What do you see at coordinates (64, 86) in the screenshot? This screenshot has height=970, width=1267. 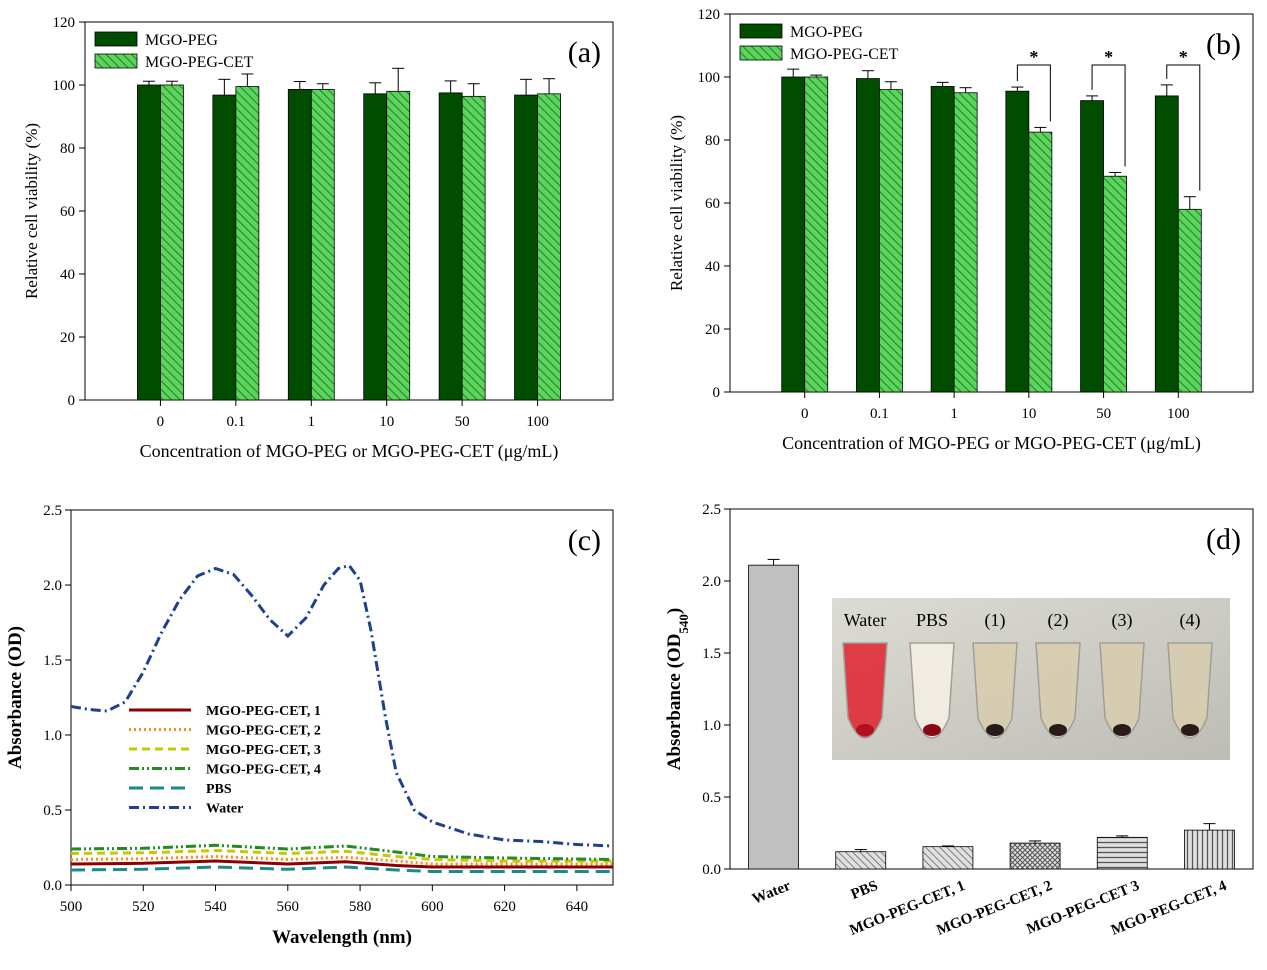 I see `y-tick-label: 100` at bounding box center [64, 86].